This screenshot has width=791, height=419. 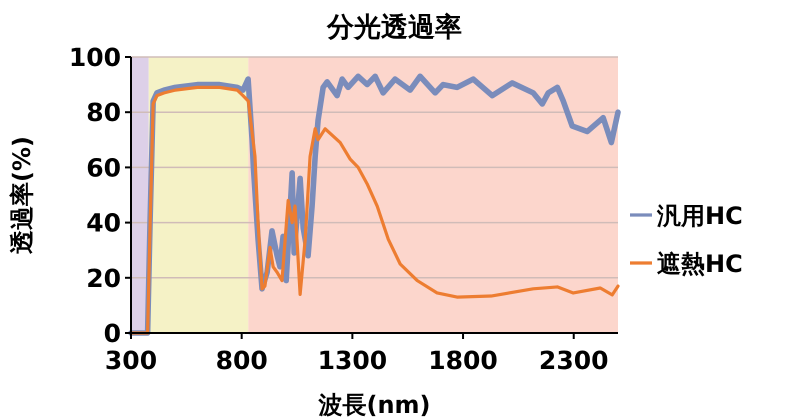 What do you see at coordinates (700, 264) in the screenshot?
I see `legend-label: 遮熱HC` at bounding box center [700, 264].